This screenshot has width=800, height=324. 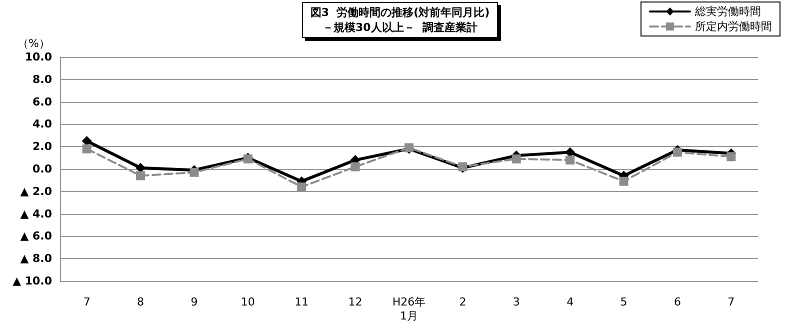 I want to click on x-tick-label: 8, so click(x=140, y=302).